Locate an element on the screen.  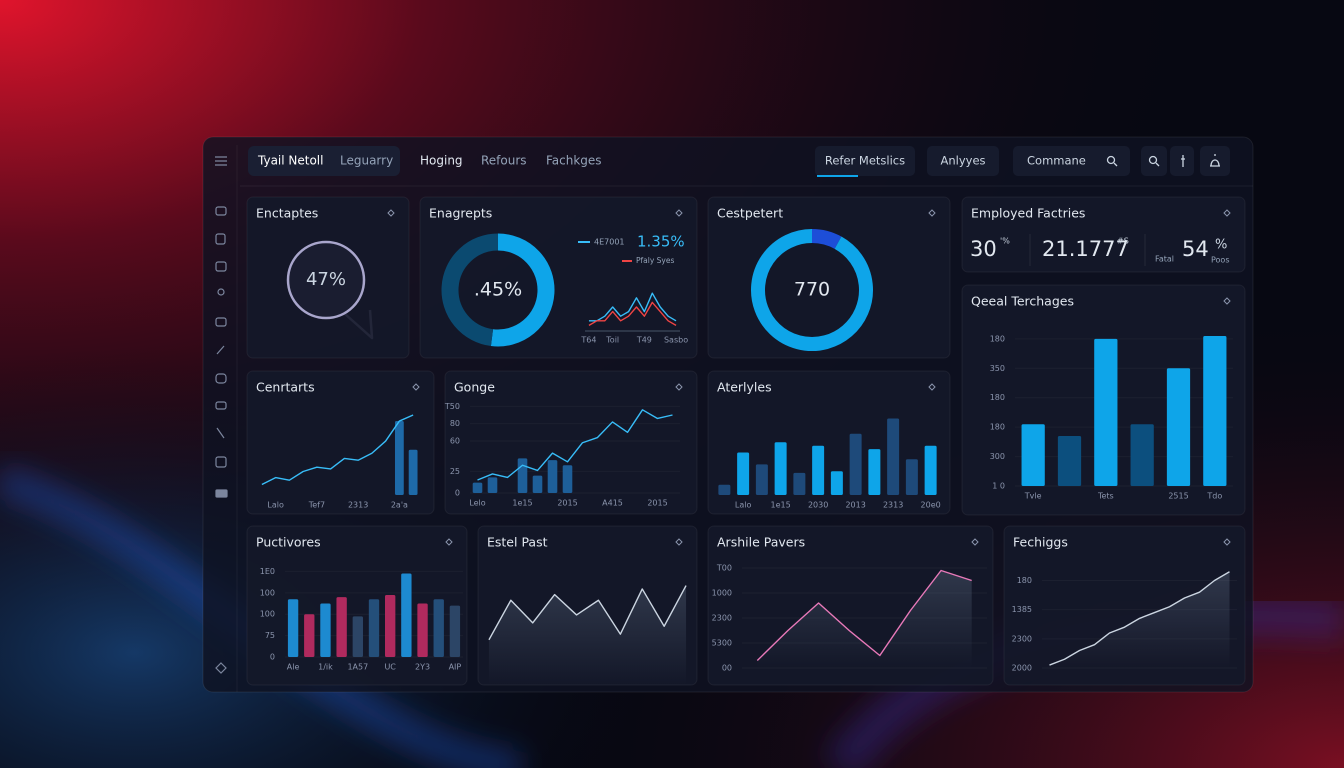
legend-label: Pfaly Syes is located at coordinates (655, 260).